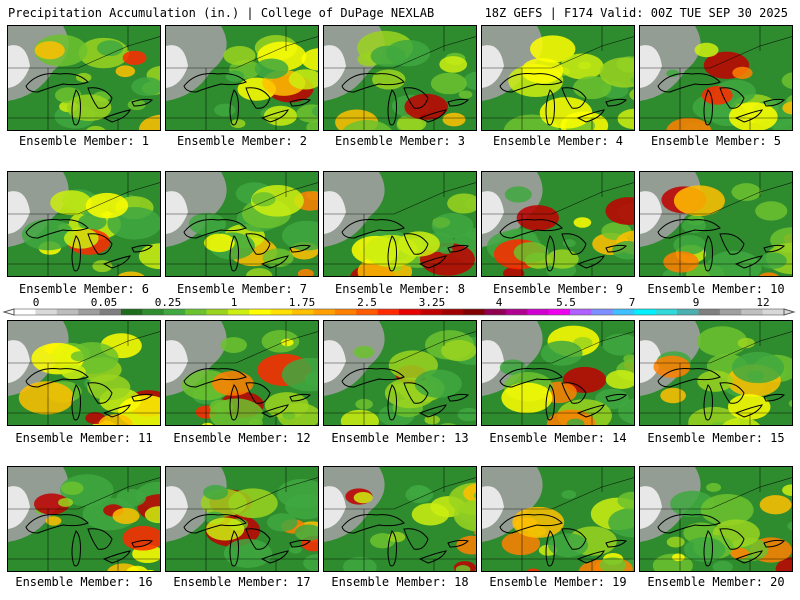 The image size is (800, 600). Describe the element at coordinates (242, 582) in the screenshot. I see `ensemble-member-label: Ensemble Member: 17` at that location.